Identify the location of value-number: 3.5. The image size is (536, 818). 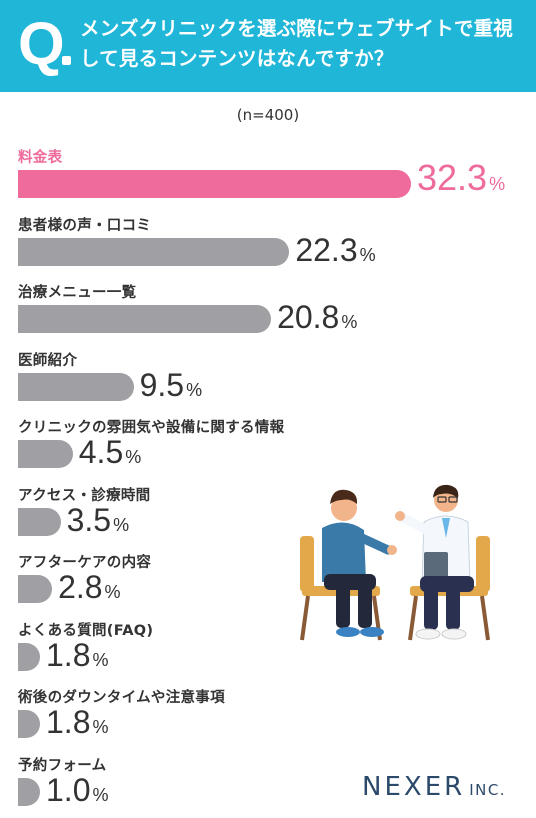
(89, 519).